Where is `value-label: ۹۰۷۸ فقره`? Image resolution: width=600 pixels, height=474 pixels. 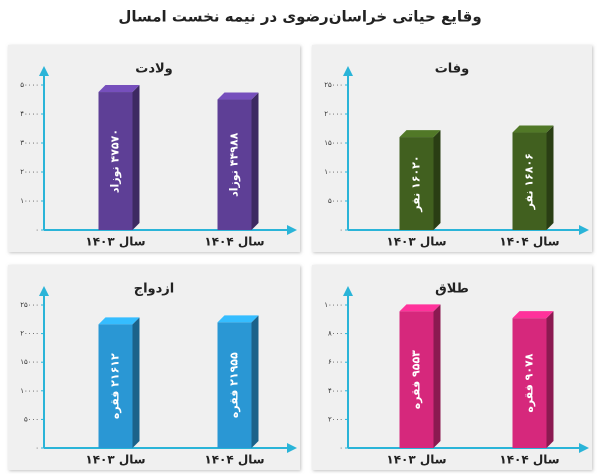 value-label: ۹۰۷۸ فقره is located at coordinates (529, 382).